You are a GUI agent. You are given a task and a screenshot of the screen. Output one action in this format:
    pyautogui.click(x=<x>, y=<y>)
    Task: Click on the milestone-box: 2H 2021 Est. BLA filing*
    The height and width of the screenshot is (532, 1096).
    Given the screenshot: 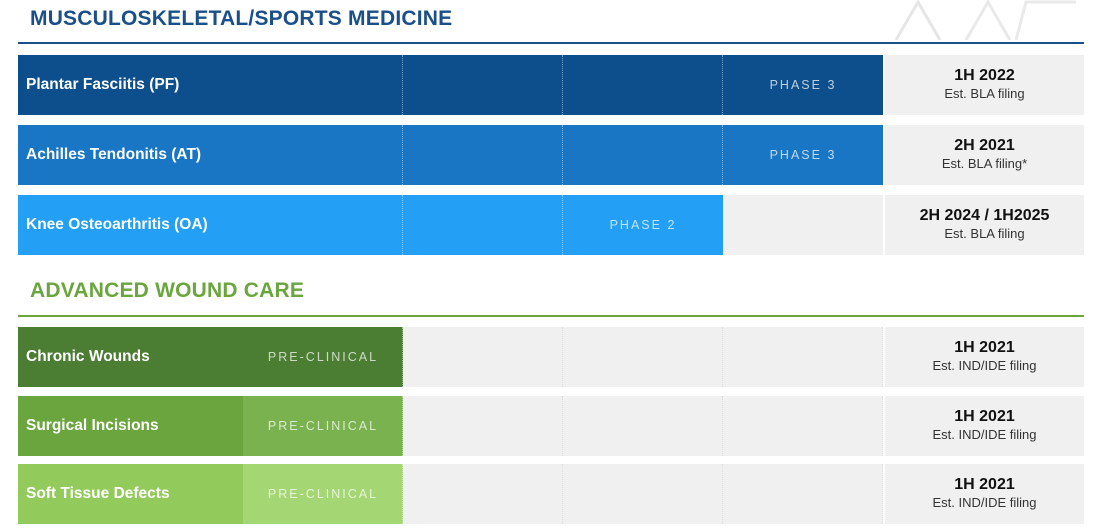 What is the action you would take?
    pyautogui.click(x=983, y=155)
    